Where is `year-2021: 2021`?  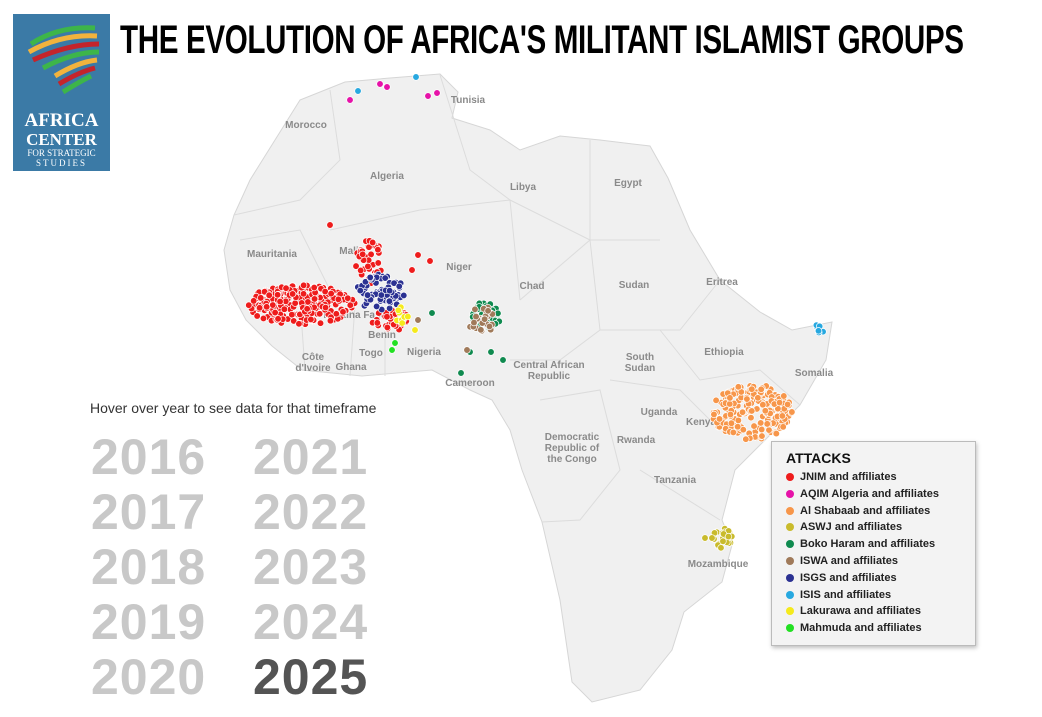 year-2021: 2021 is located at coordinates (311, 457).